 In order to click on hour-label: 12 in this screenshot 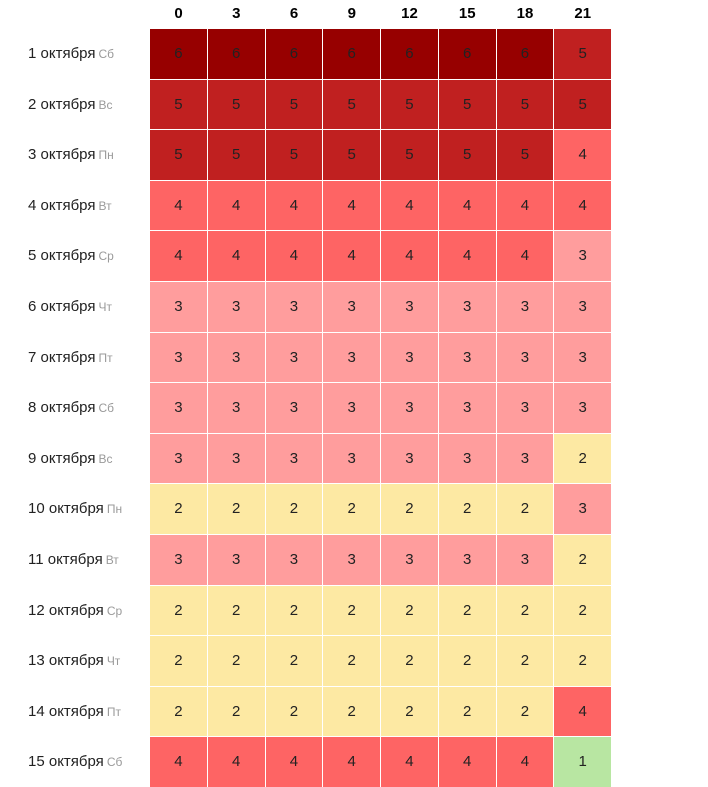, I will do `click(409, 13)`.